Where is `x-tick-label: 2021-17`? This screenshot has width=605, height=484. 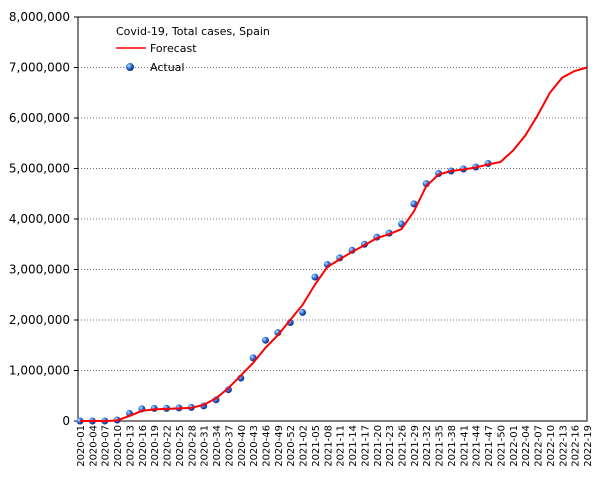 x-tick-label: 2021-17 is located at coordinates (365, 446).